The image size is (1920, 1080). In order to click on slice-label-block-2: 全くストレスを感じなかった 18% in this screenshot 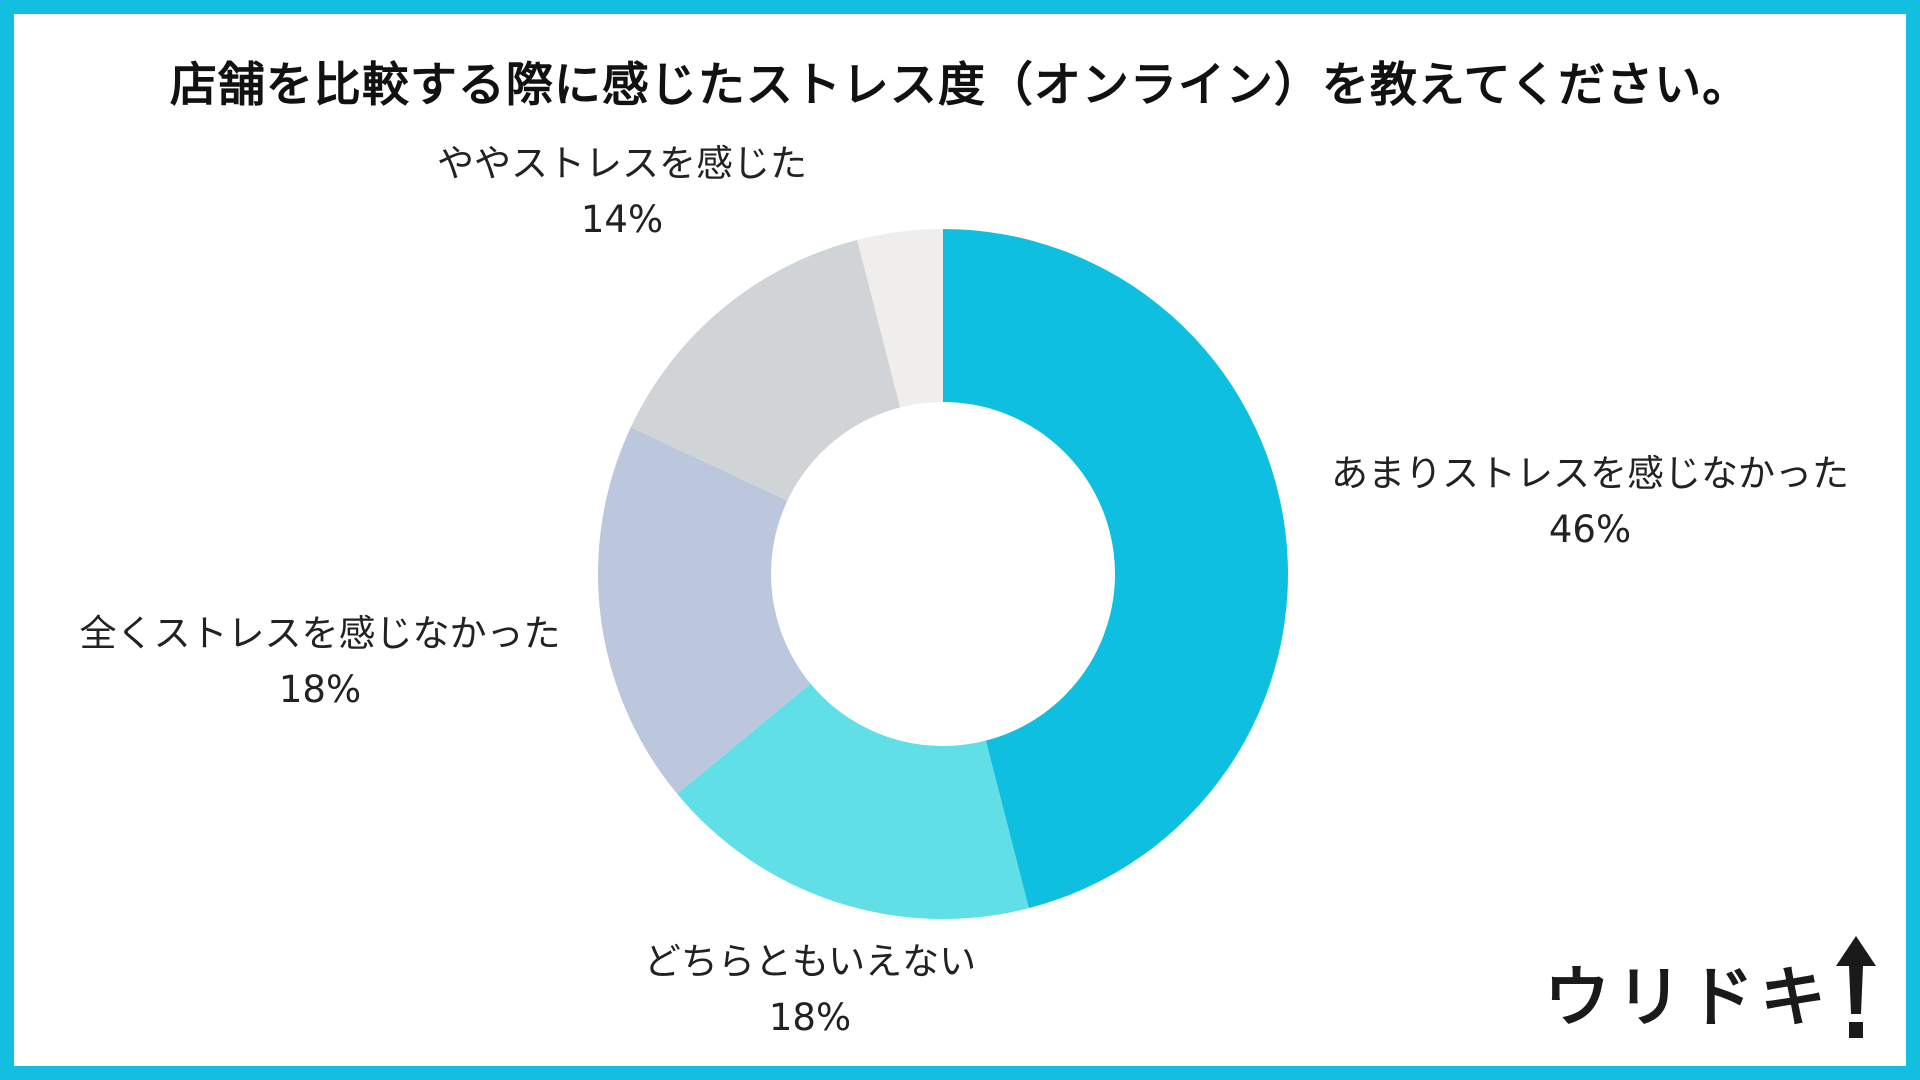, I will do `click(320, 662)`.